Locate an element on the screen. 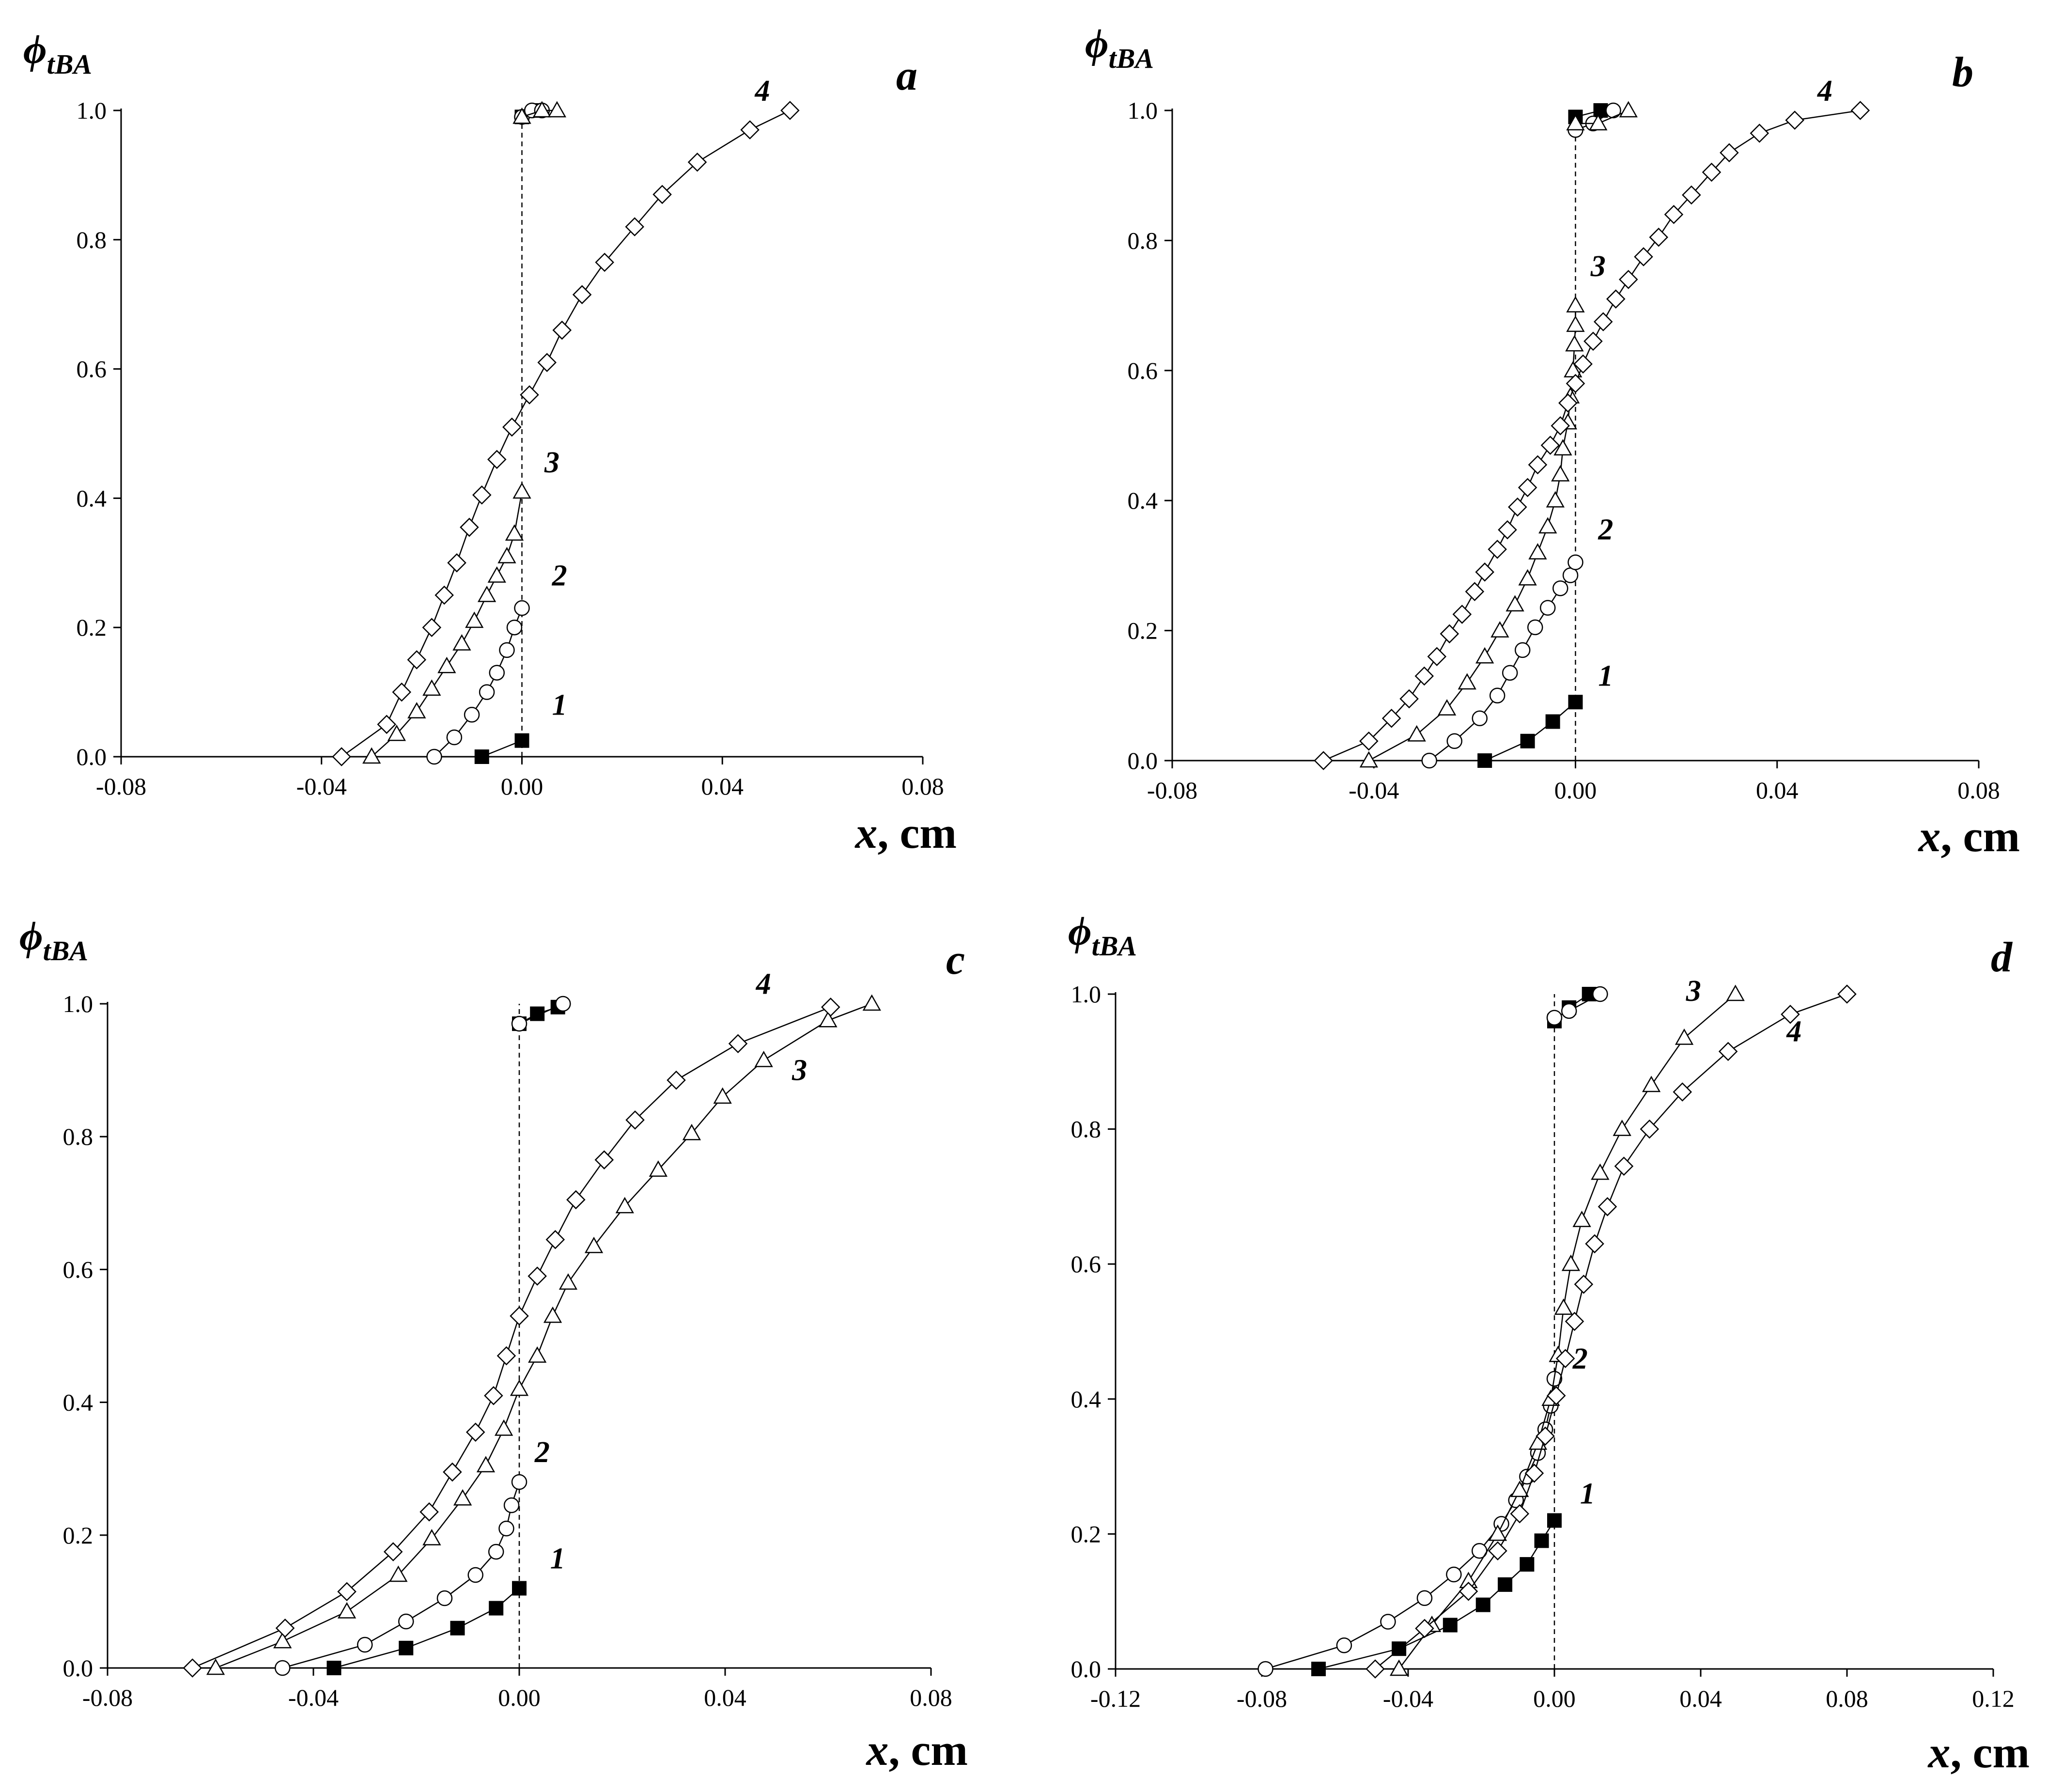 Image resolution: width=2048 pixels, height=1792 pixels. y-tick-label: 1.0 is located at coordinates (78, 1004).